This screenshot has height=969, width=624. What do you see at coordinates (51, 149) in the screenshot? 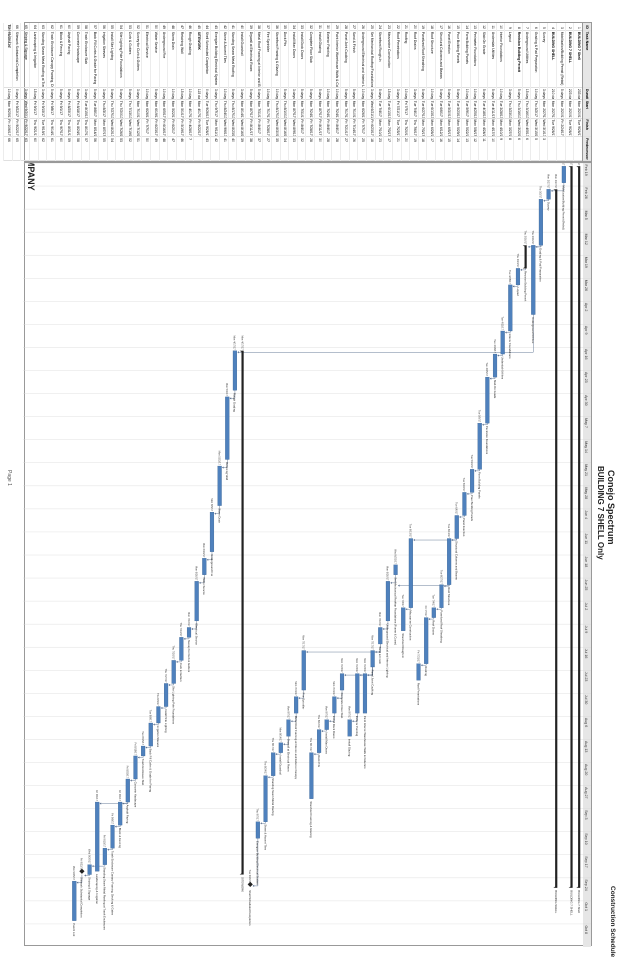
I see `task-predecessors: 61` at bounding box center [51, 149].